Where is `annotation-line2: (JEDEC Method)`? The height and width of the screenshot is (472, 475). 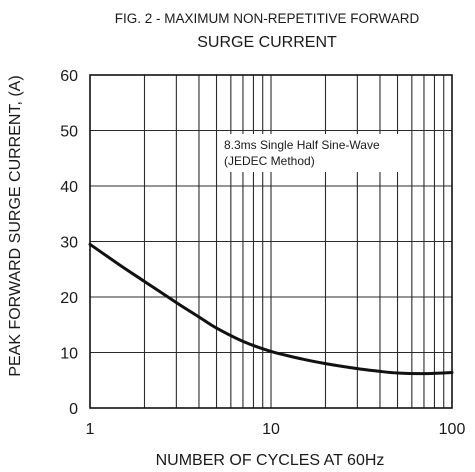
annotation-line2: (JEDEC Method) is located at coordinates (269, 161).